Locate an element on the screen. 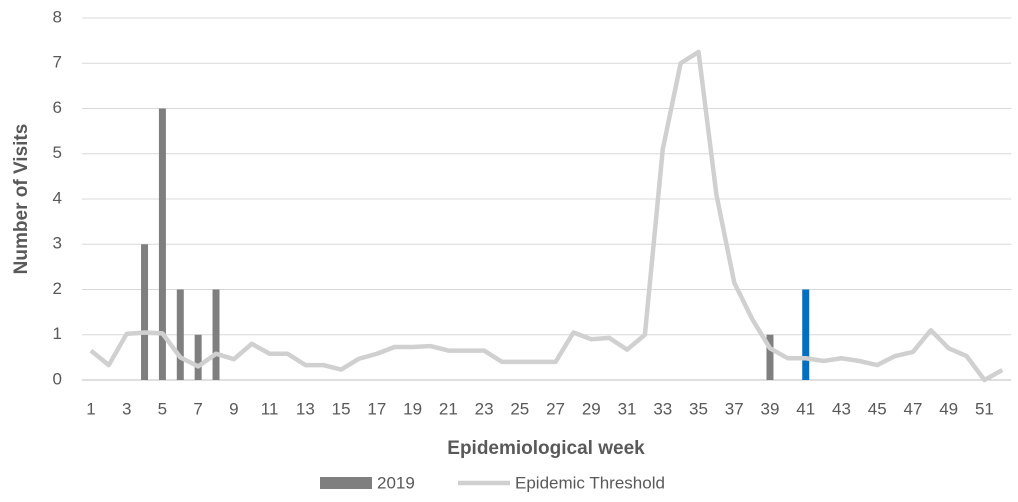  y-axis-title: Number of Visits is located at coordinates (21, 199).